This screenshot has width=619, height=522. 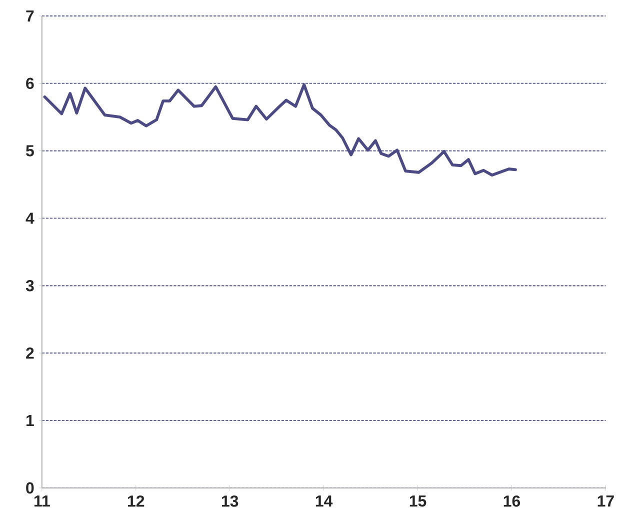 What do you see at coordinates (280, 130) in the screenshot?
I see `line-series` at bounding box center [280, 130].